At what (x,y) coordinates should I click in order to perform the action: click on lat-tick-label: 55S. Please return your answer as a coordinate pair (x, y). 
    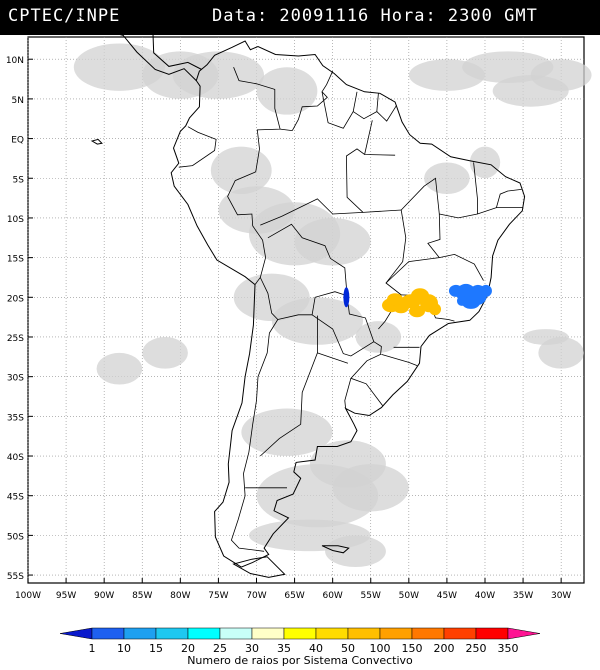
    Looking at the image, I should click on (15, 577).